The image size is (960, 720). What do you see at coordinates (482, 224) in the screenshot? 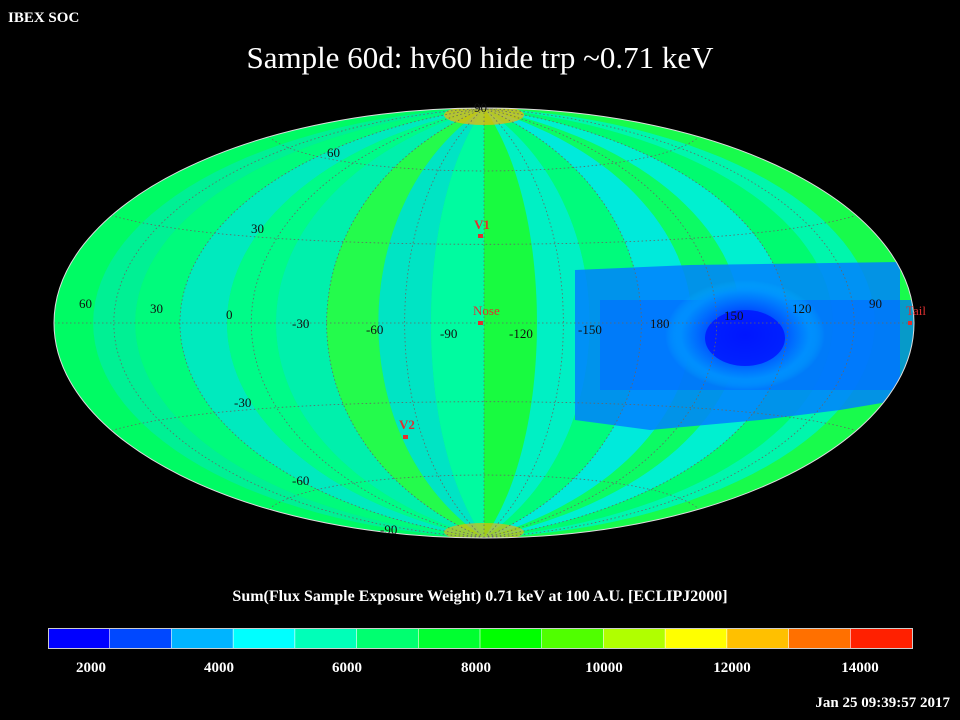
I see `marker-v1-label: V1` at bounding box center [482, 224].